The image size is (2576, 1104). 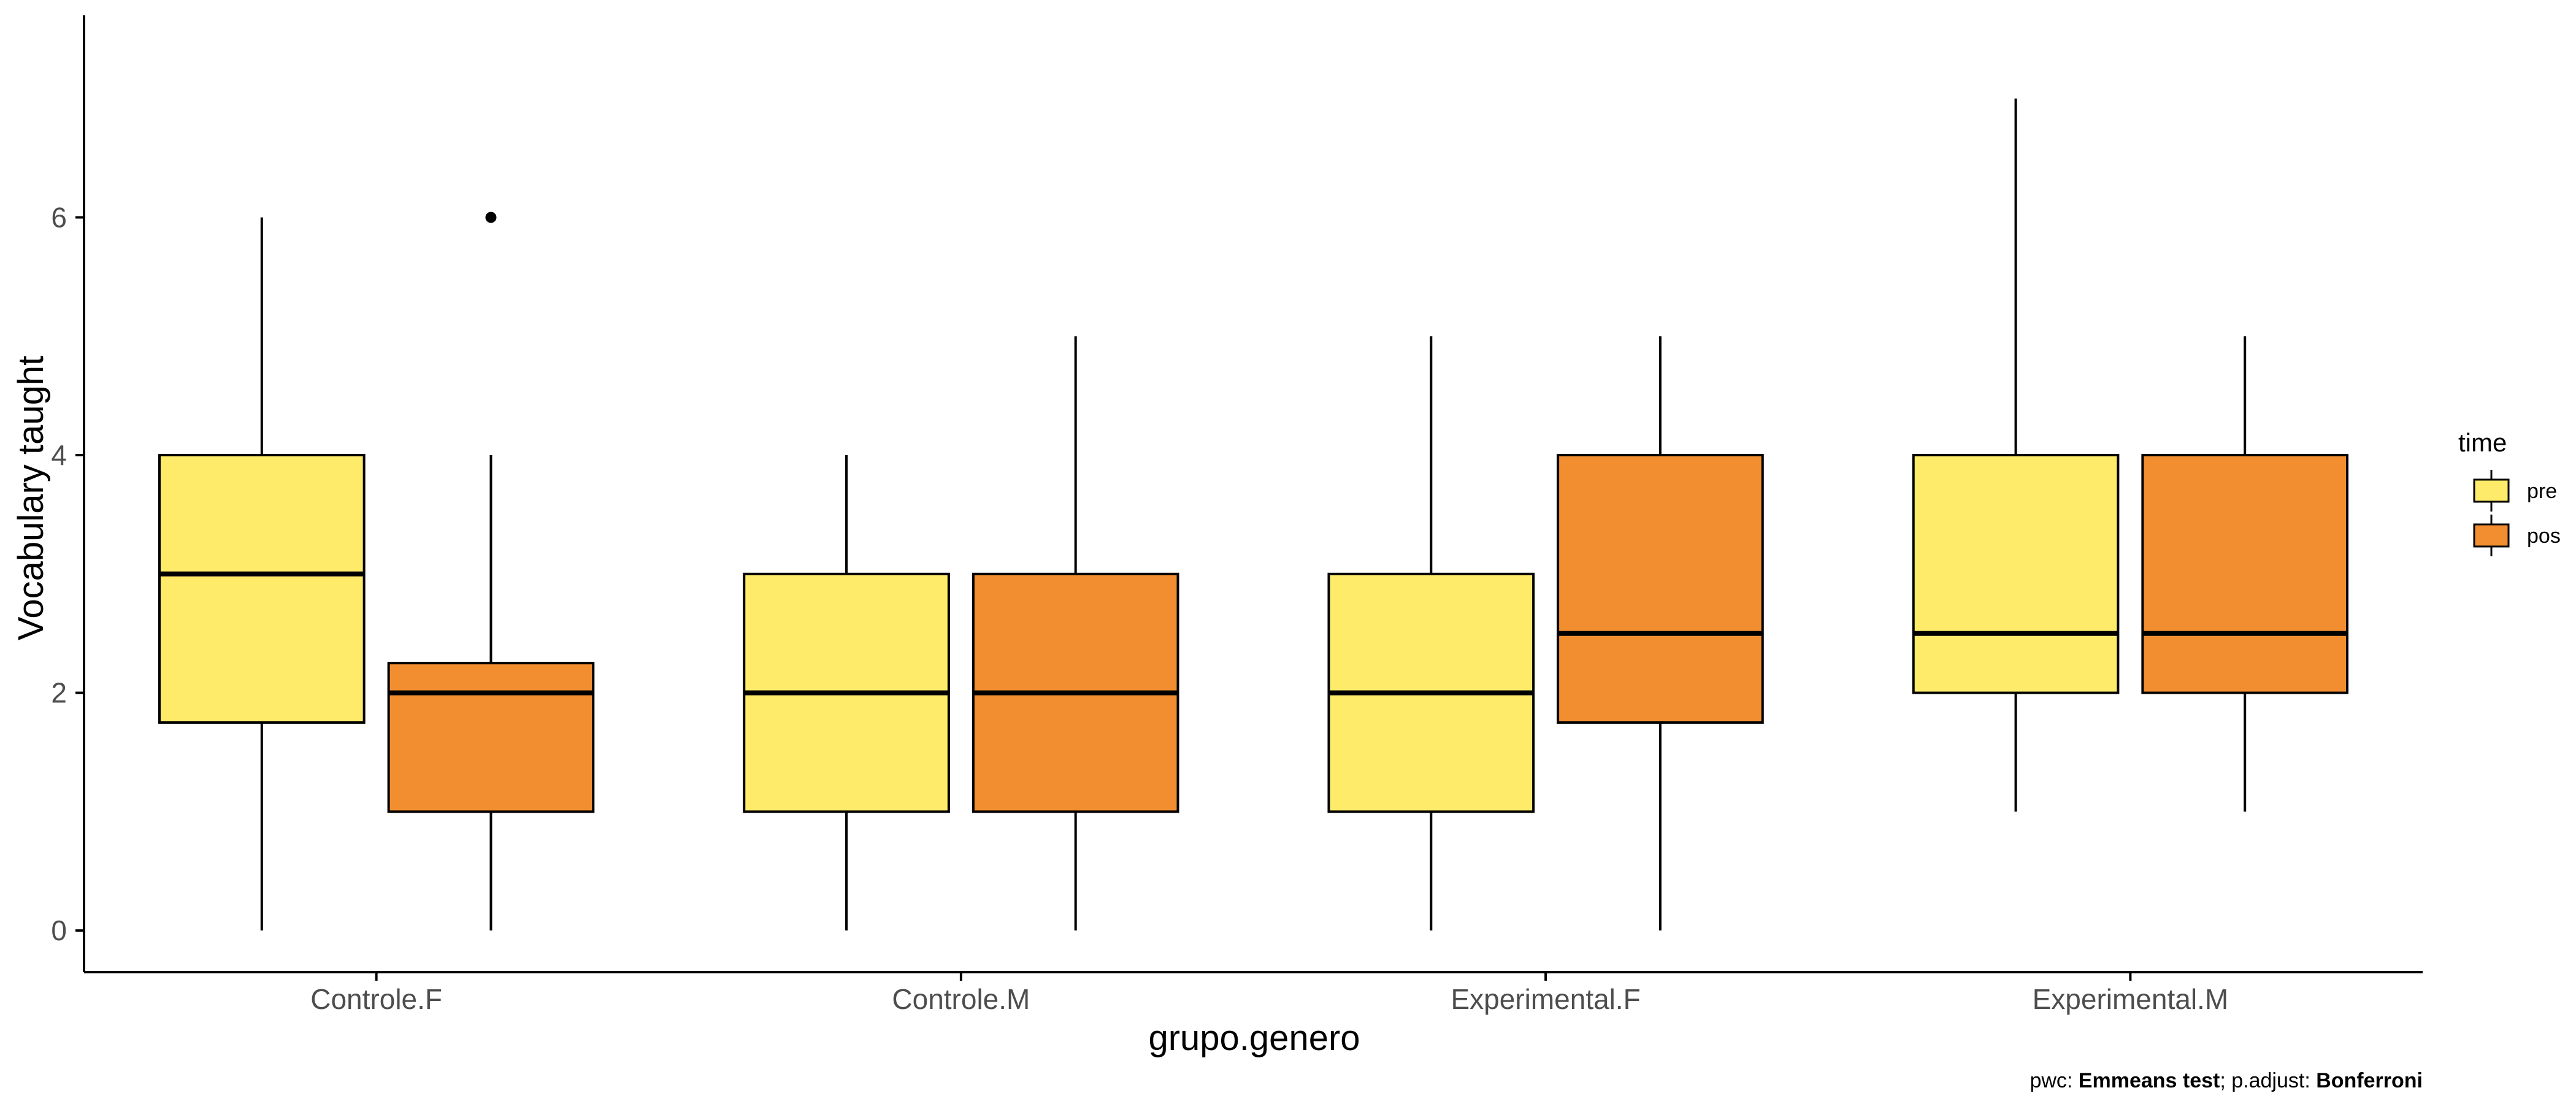 What do you see at coordinates (2491, 535) in the screenshot?
I see `legend-key-pos` at bounding box center [2491, 535].